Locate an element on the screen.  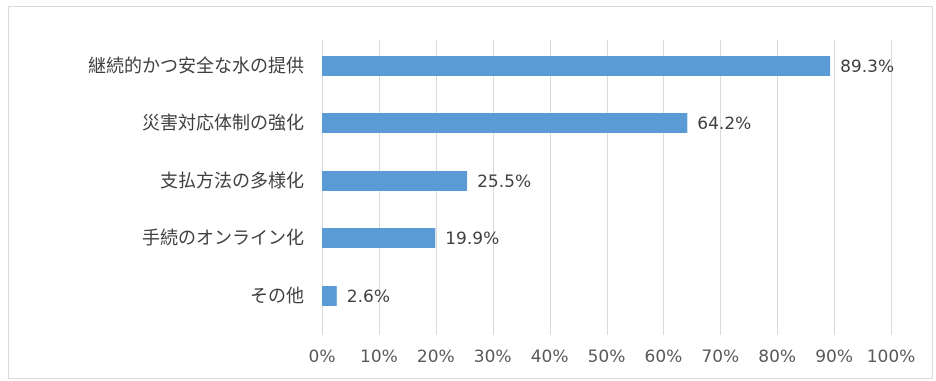
category-label: 災害対応体制の強化 is located at coordinates (223, 123).